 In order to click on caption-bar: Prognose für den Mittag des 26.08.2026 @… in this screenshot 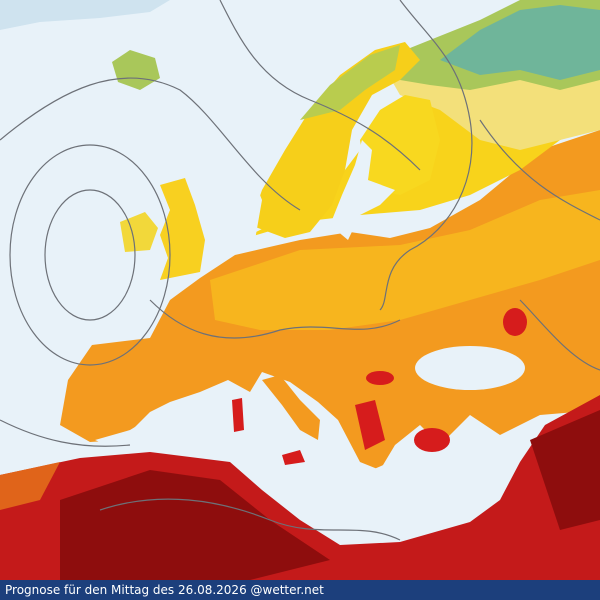, I will do `click(300, 590)`.